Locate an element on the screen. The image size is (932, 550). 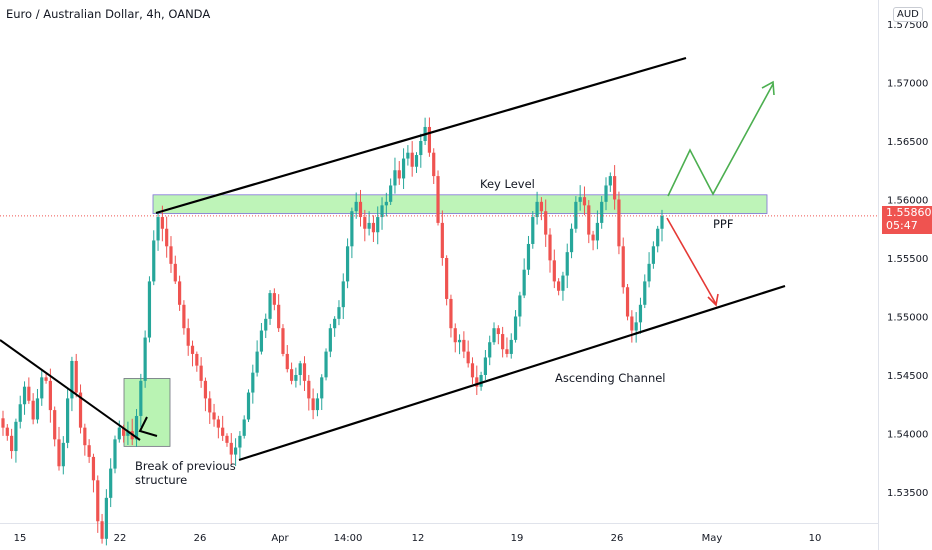
bearish-projection-path is located at coordinates (691, 261).